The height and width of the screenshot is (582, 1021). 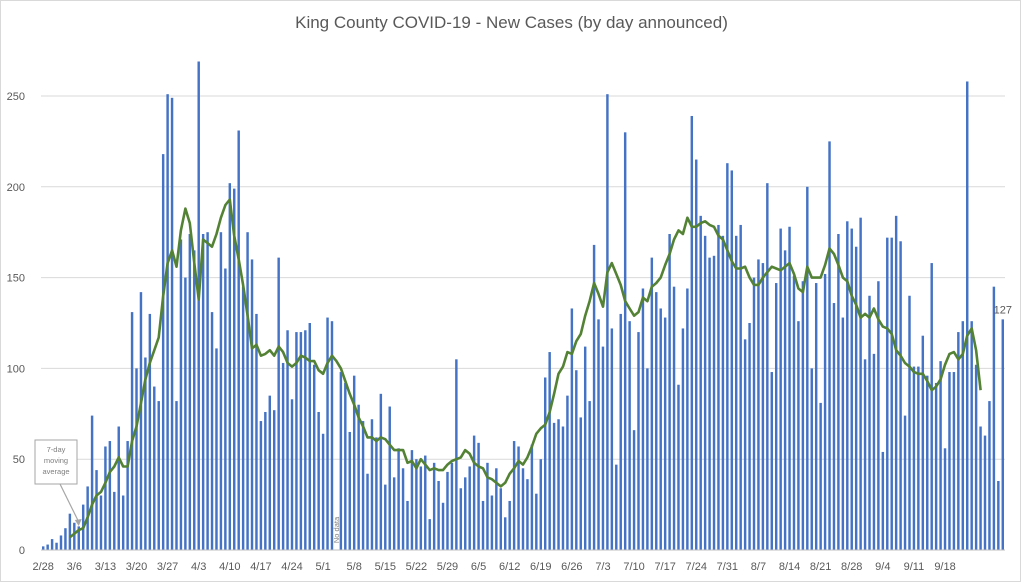 What do you see at coordinates (447, 567) in the screenshot?
I see `x-tick-label: 5/29` at bounding box center [447, 567].